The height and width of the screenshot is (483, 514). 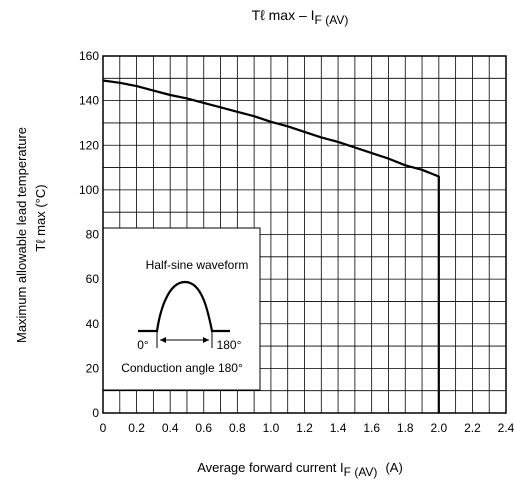 What do you see at coordinates (89, 190) in the screenshot?
I see `y-tick-label: 100` at bounding box center [89, 190].